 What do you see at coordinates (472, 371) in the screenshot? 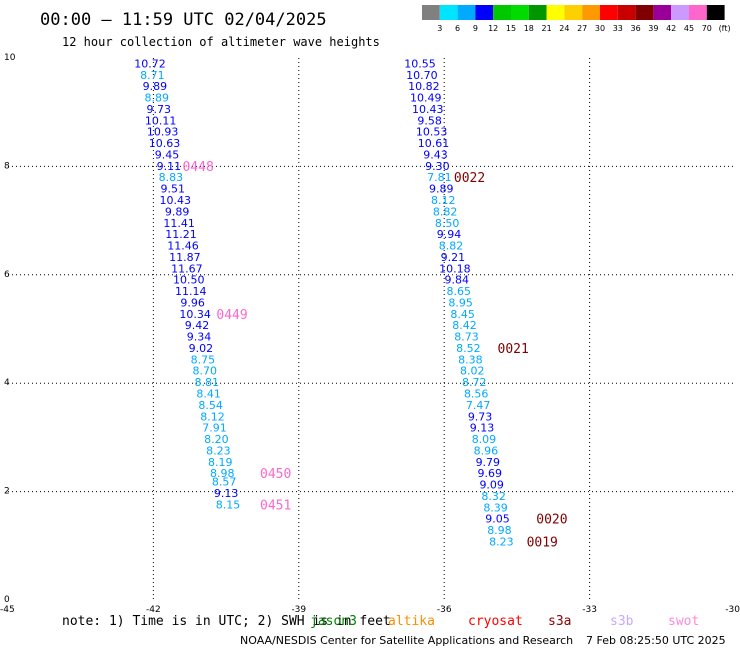
I see `wave-height-label: 8.02` at bounding box center [472, 371].